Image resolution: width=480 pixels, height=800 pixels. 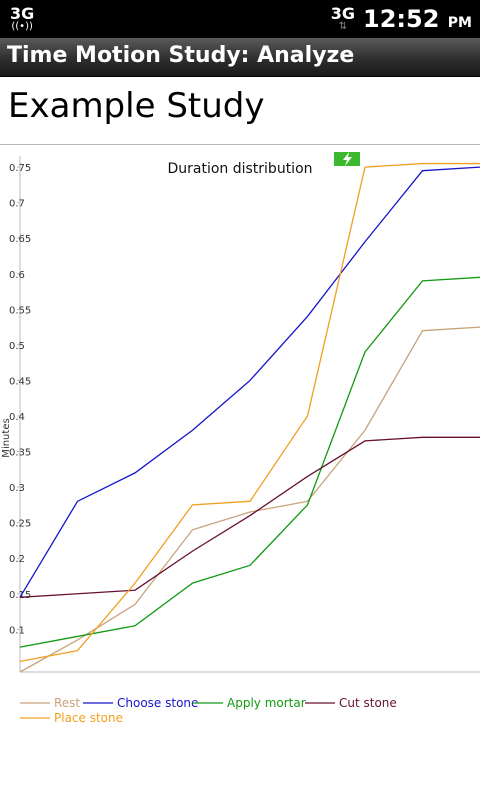 What do you see at coordinates (67, 703) in the screenshot?
I see `legend-label: Rest` at bounding box center [67, 703].